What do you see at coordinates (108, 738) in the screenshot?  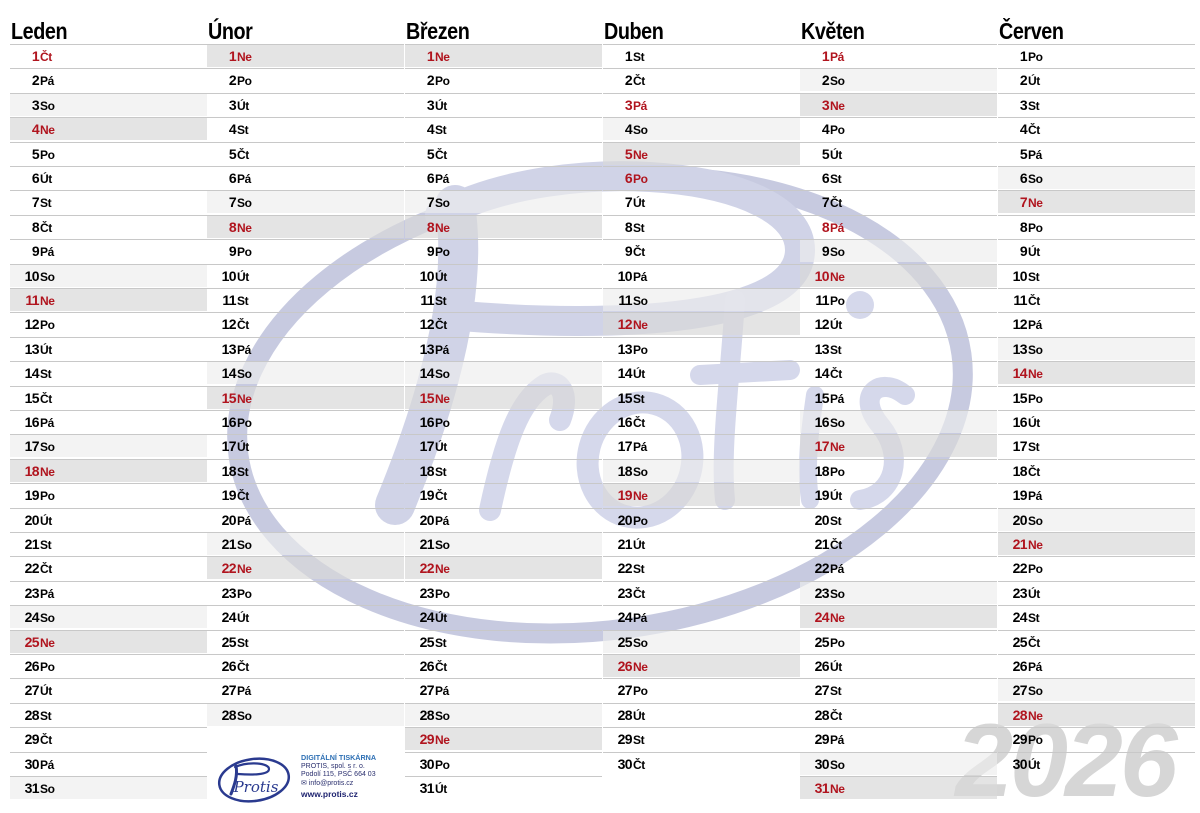 I see `calendar-day-row: 29 Čt` at bounding box center [108, 738].